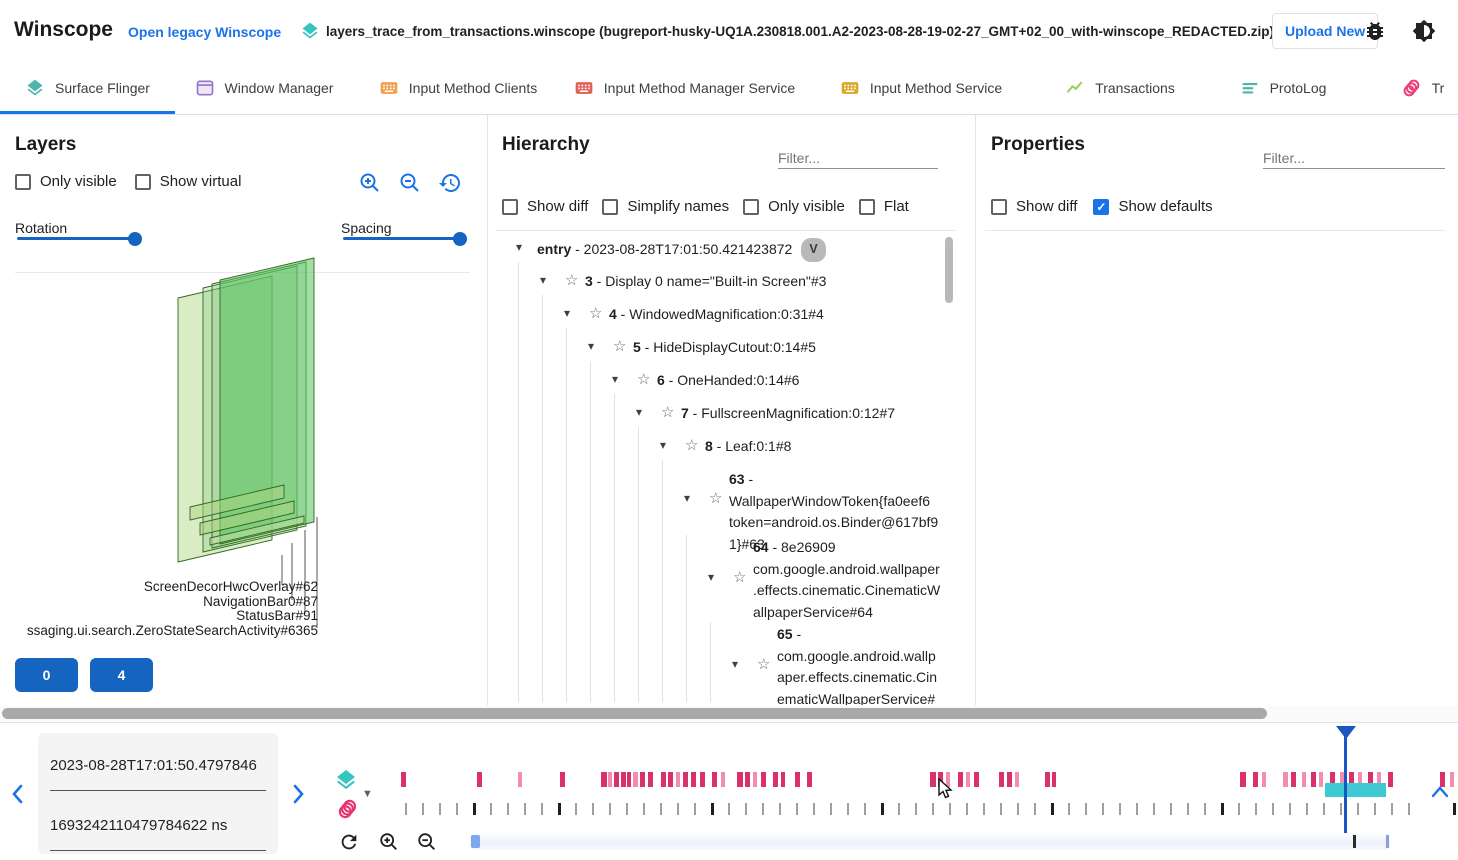 Image resolution: width=1458 pixels, height=860 pixels. Describe the element at coordinates (1120, 88) in the screenshot. I see `tab-transactions: Transactions` at that location.